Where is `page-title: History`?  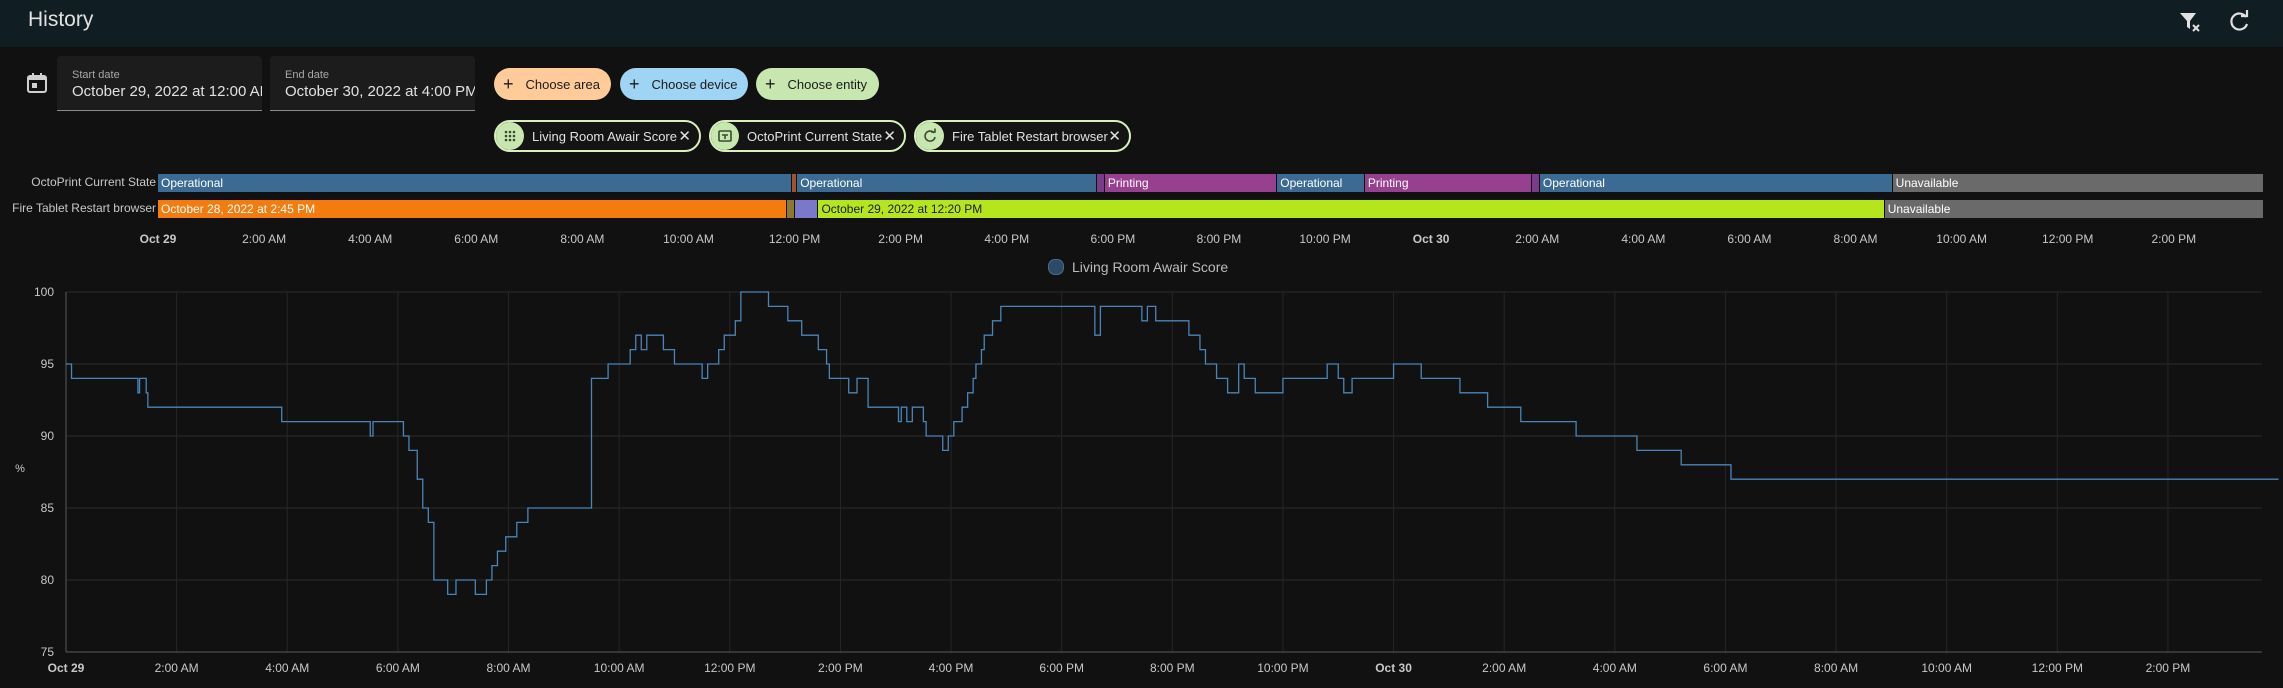
page-title: History is located at coordinates (61, 19).